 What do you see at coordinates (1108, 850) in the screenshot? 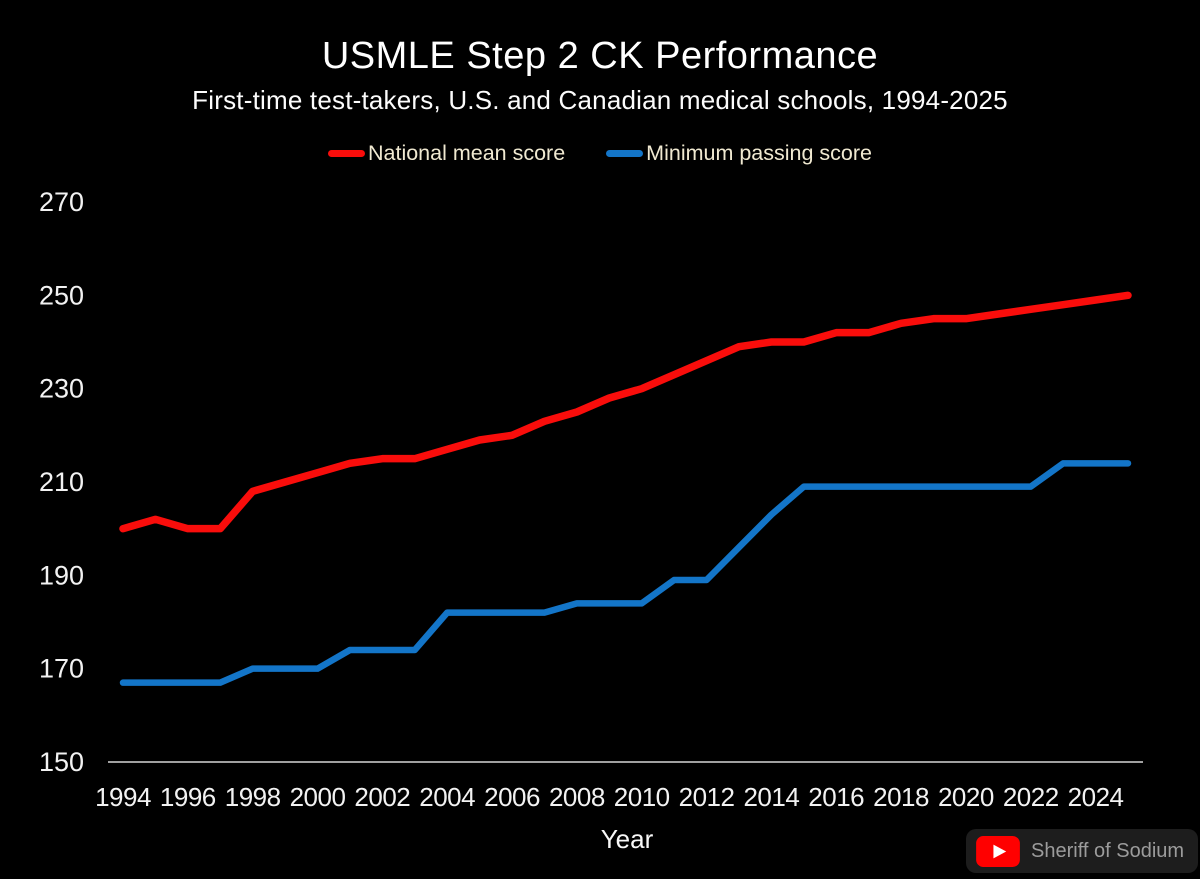
I see `watermark-text: Sheriff of Sodium` at bounding box center [1108, 850].